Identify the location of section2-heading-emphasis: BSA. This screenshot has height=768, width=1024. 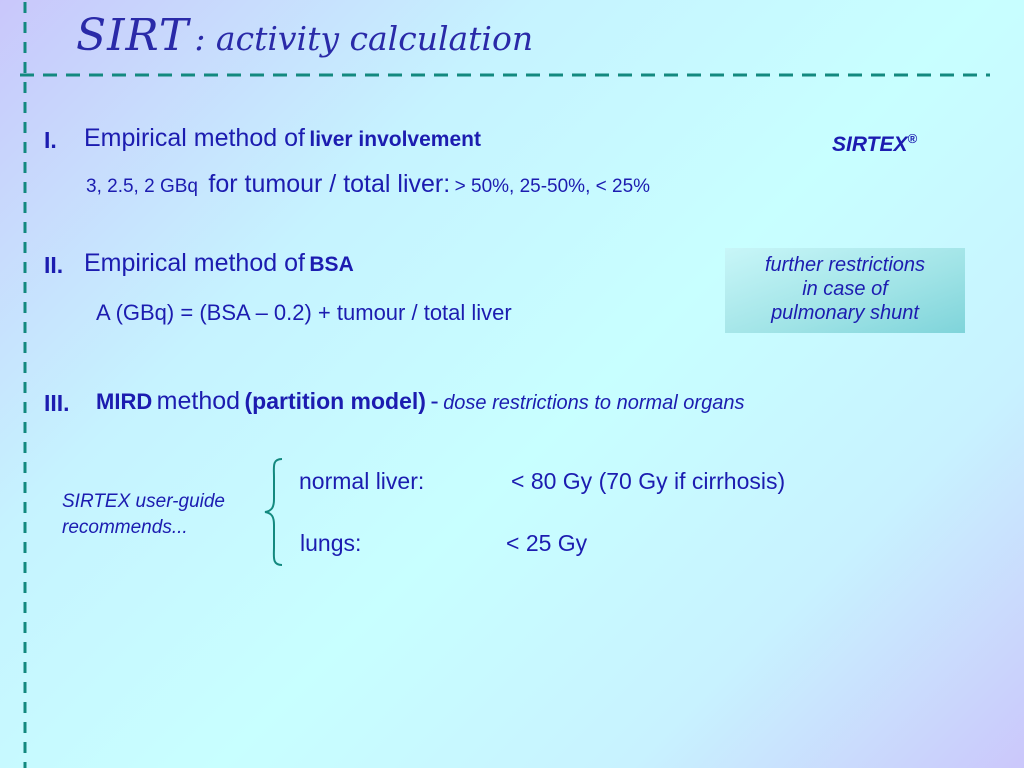
(331, 264).